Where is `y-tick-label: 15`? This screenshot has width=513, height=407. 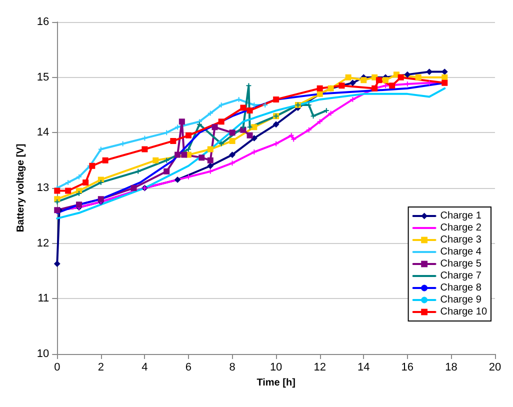 y-tick-label: 15 is located at coordinates (43, 77).